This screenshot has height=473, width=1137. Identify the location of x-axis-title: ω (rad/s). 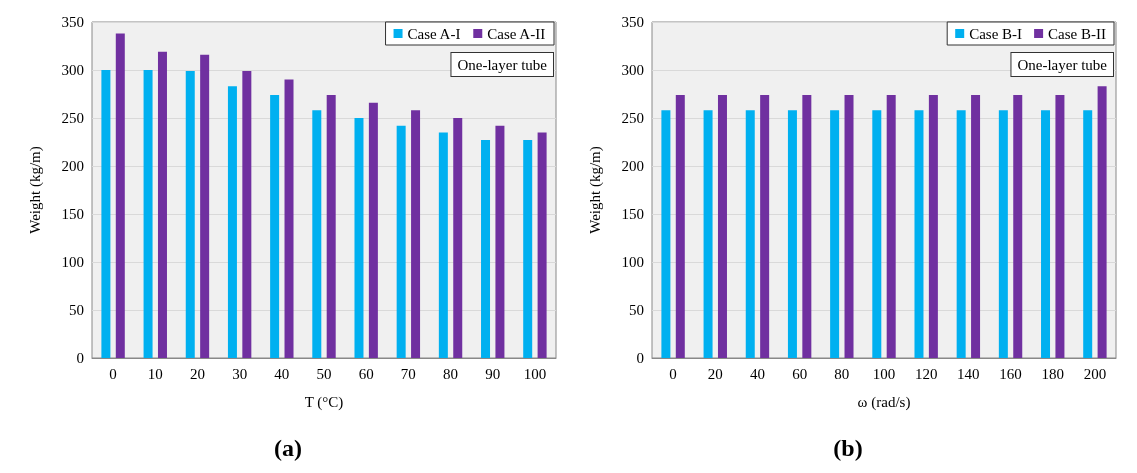
(884, 402).